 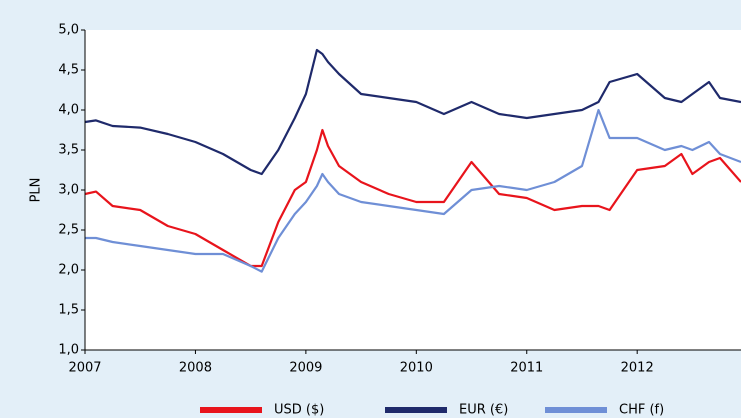 I want to click on x-tick-label: 2010, so click(x=416, y=368).